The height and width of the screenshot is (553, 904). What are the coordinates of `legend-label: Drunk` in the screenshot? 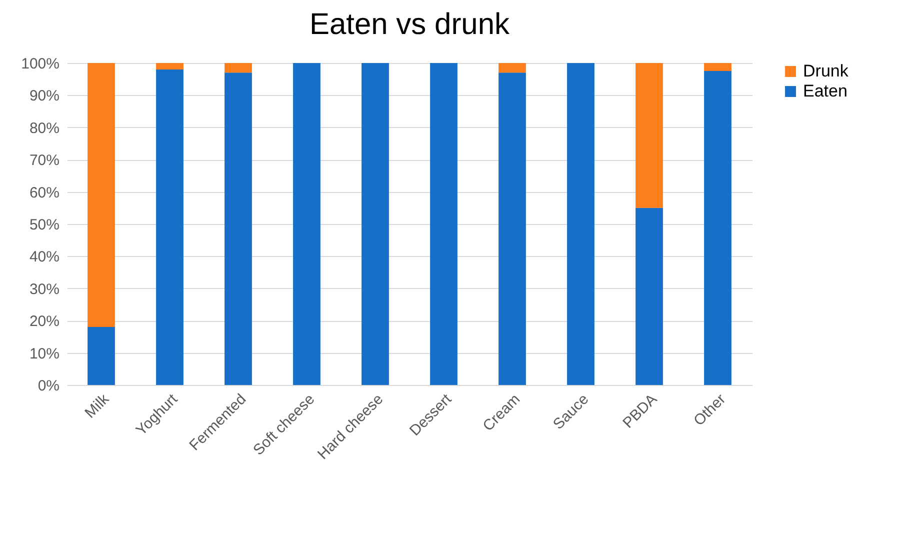 It's located at (826, 71).